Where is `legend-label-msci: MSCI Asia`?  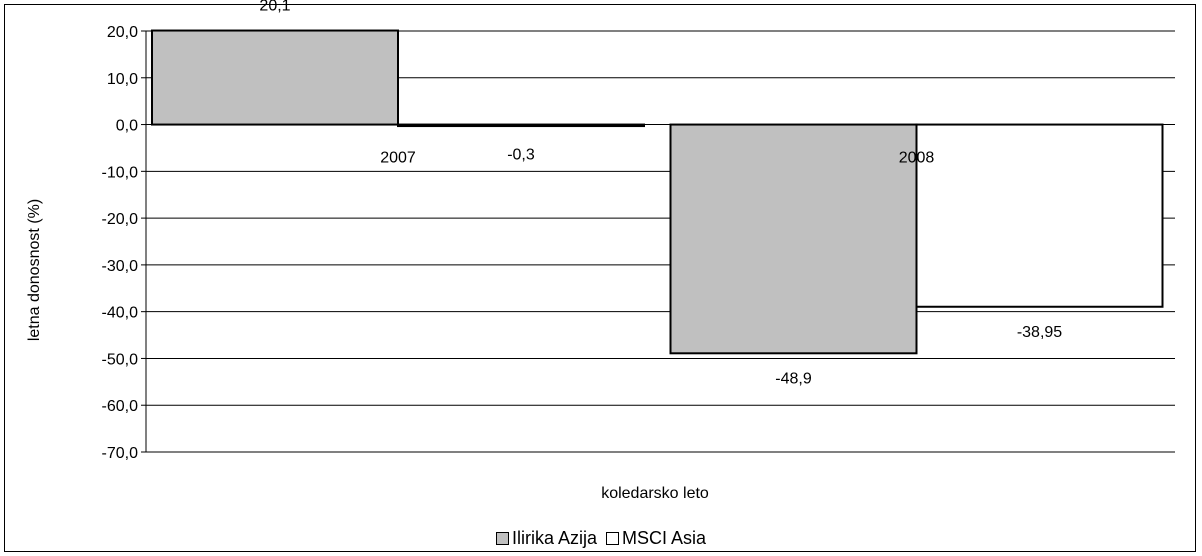
legend-label-msci: MSCI Asia is located at coordinates (664, 538).